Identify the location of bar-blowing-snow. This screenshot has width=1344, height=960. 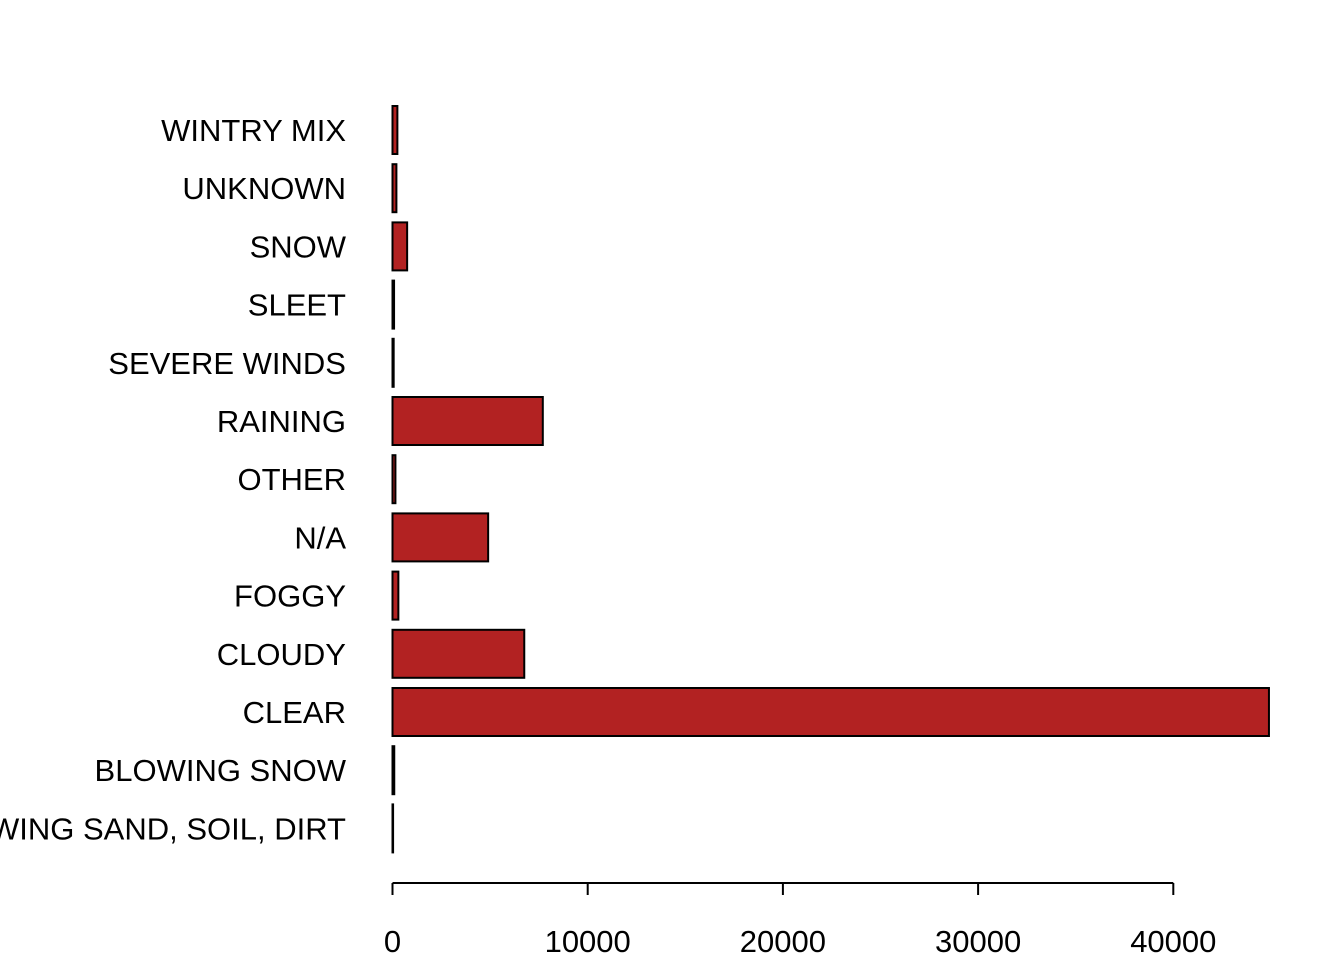
(393, 770).